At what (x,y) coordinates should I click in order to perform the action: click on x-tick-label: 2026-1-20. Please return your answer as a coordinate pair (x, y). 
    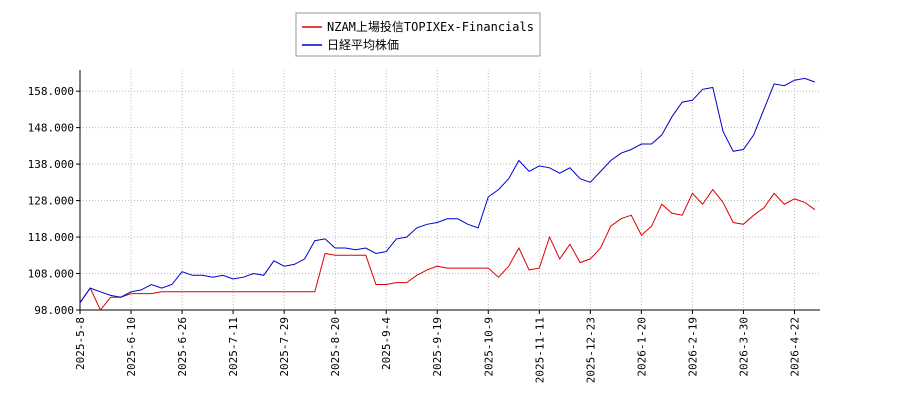
    Looking at the image, I should click on (641, 347).